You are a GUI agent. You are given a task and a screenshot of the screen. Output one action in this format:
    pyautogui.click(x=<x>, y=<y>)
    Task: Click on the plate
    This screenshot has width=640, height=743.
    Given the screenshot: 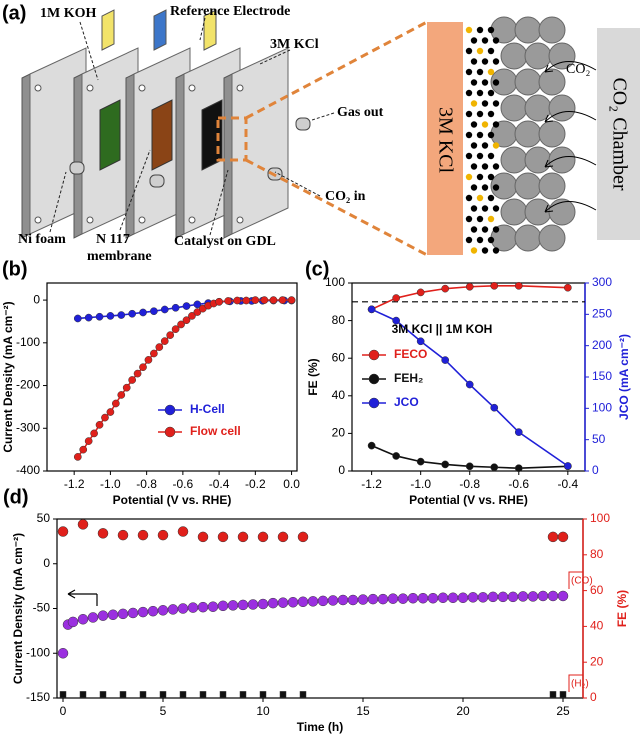 What is the action you would take?
    pyautogui.click(x=260, y=141)
    